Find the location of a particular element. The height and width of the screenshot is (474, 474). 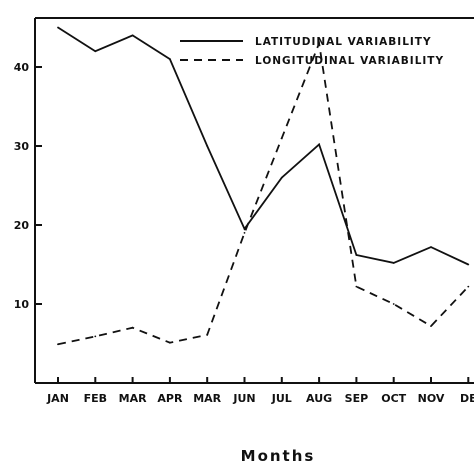

legend-label-latitudinal: LATITUDINAL VARIABILITY is located at coordinates (343, 42).